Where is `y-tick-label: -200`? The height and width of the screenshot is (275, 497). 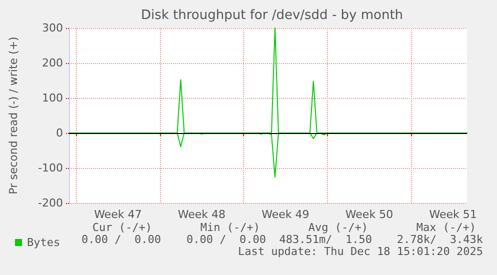 y-tick-label: -200 is located at coordinates (50, 203).